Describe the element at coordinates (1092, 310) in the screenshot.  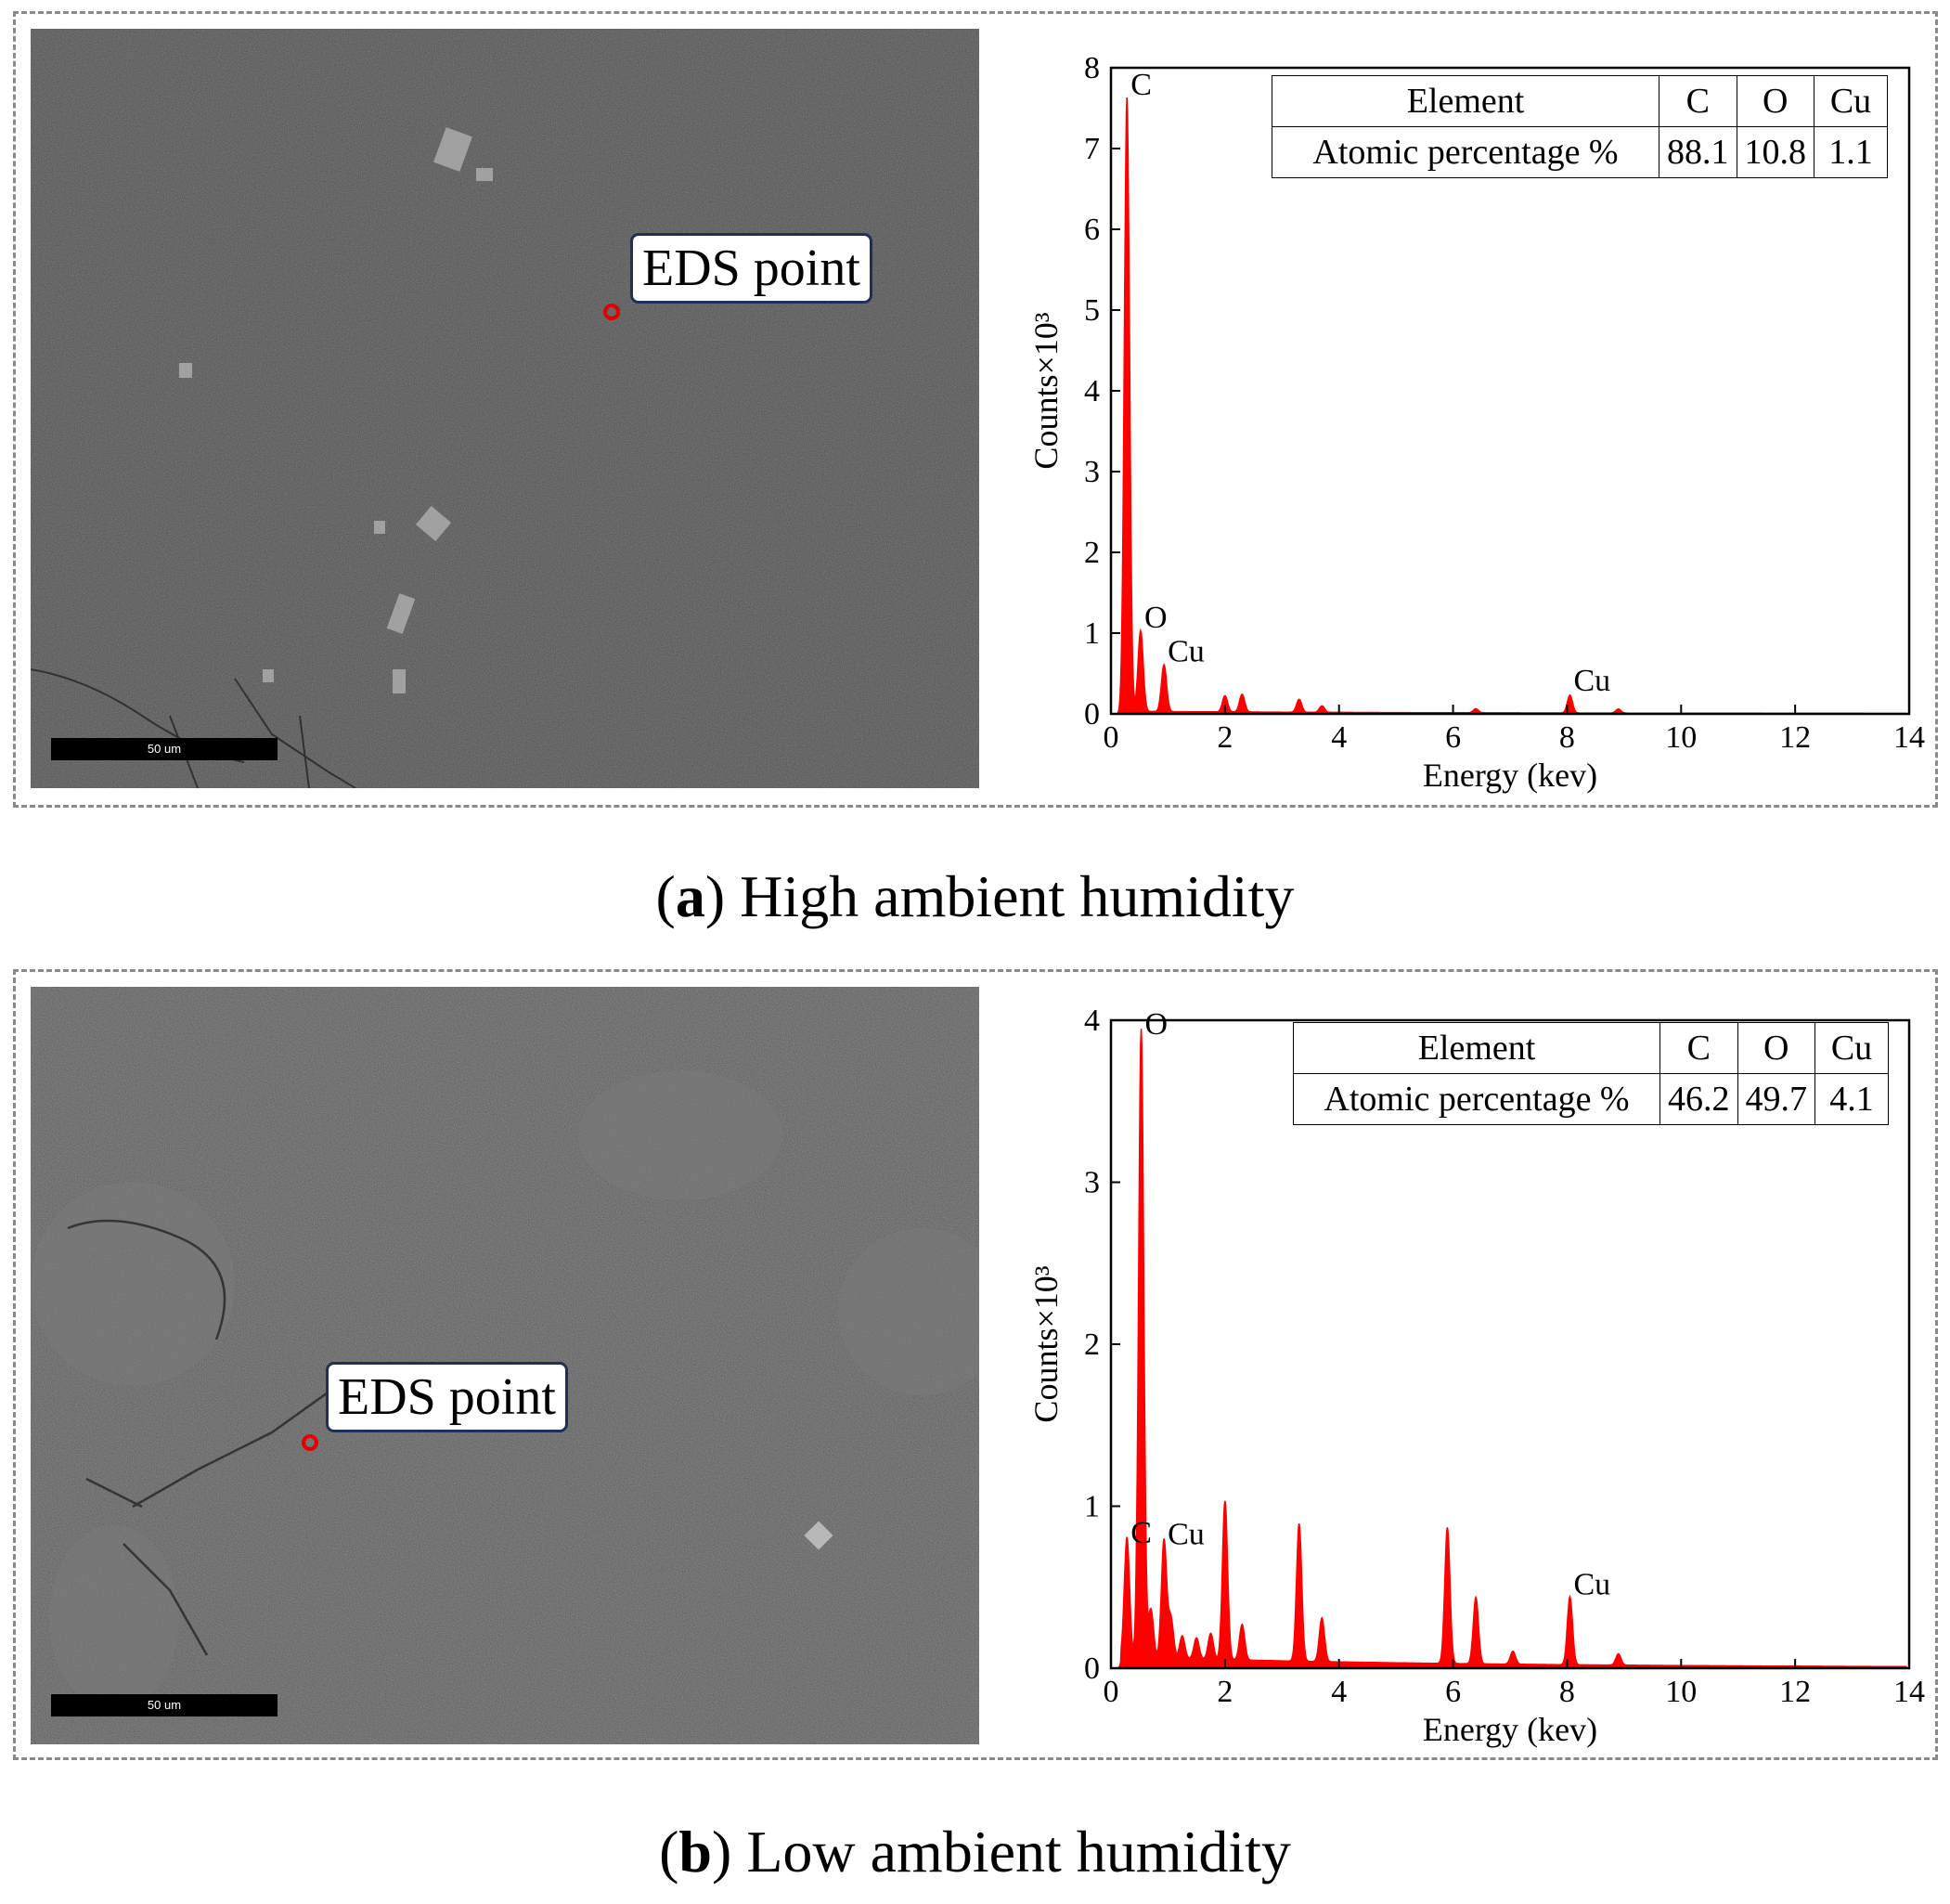
I see `y-tick-label: 5` at that location.